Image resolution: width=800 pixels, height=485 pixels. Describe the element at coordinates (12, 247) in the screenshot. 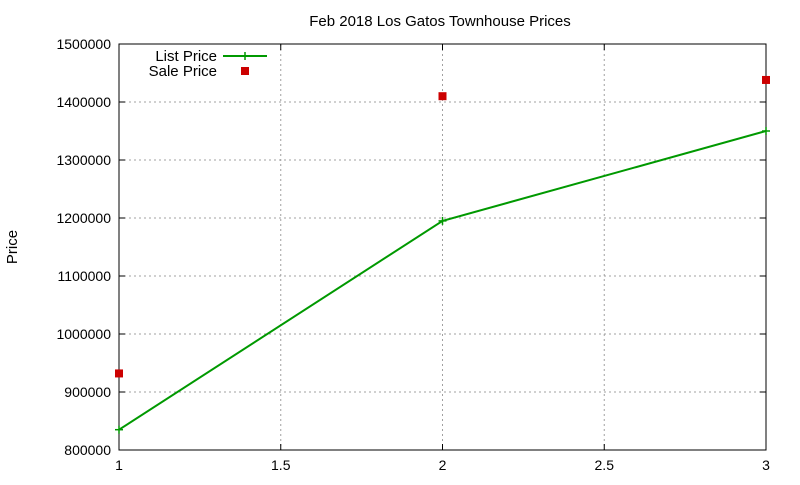

I see `y-axis-label: Price` at that location.